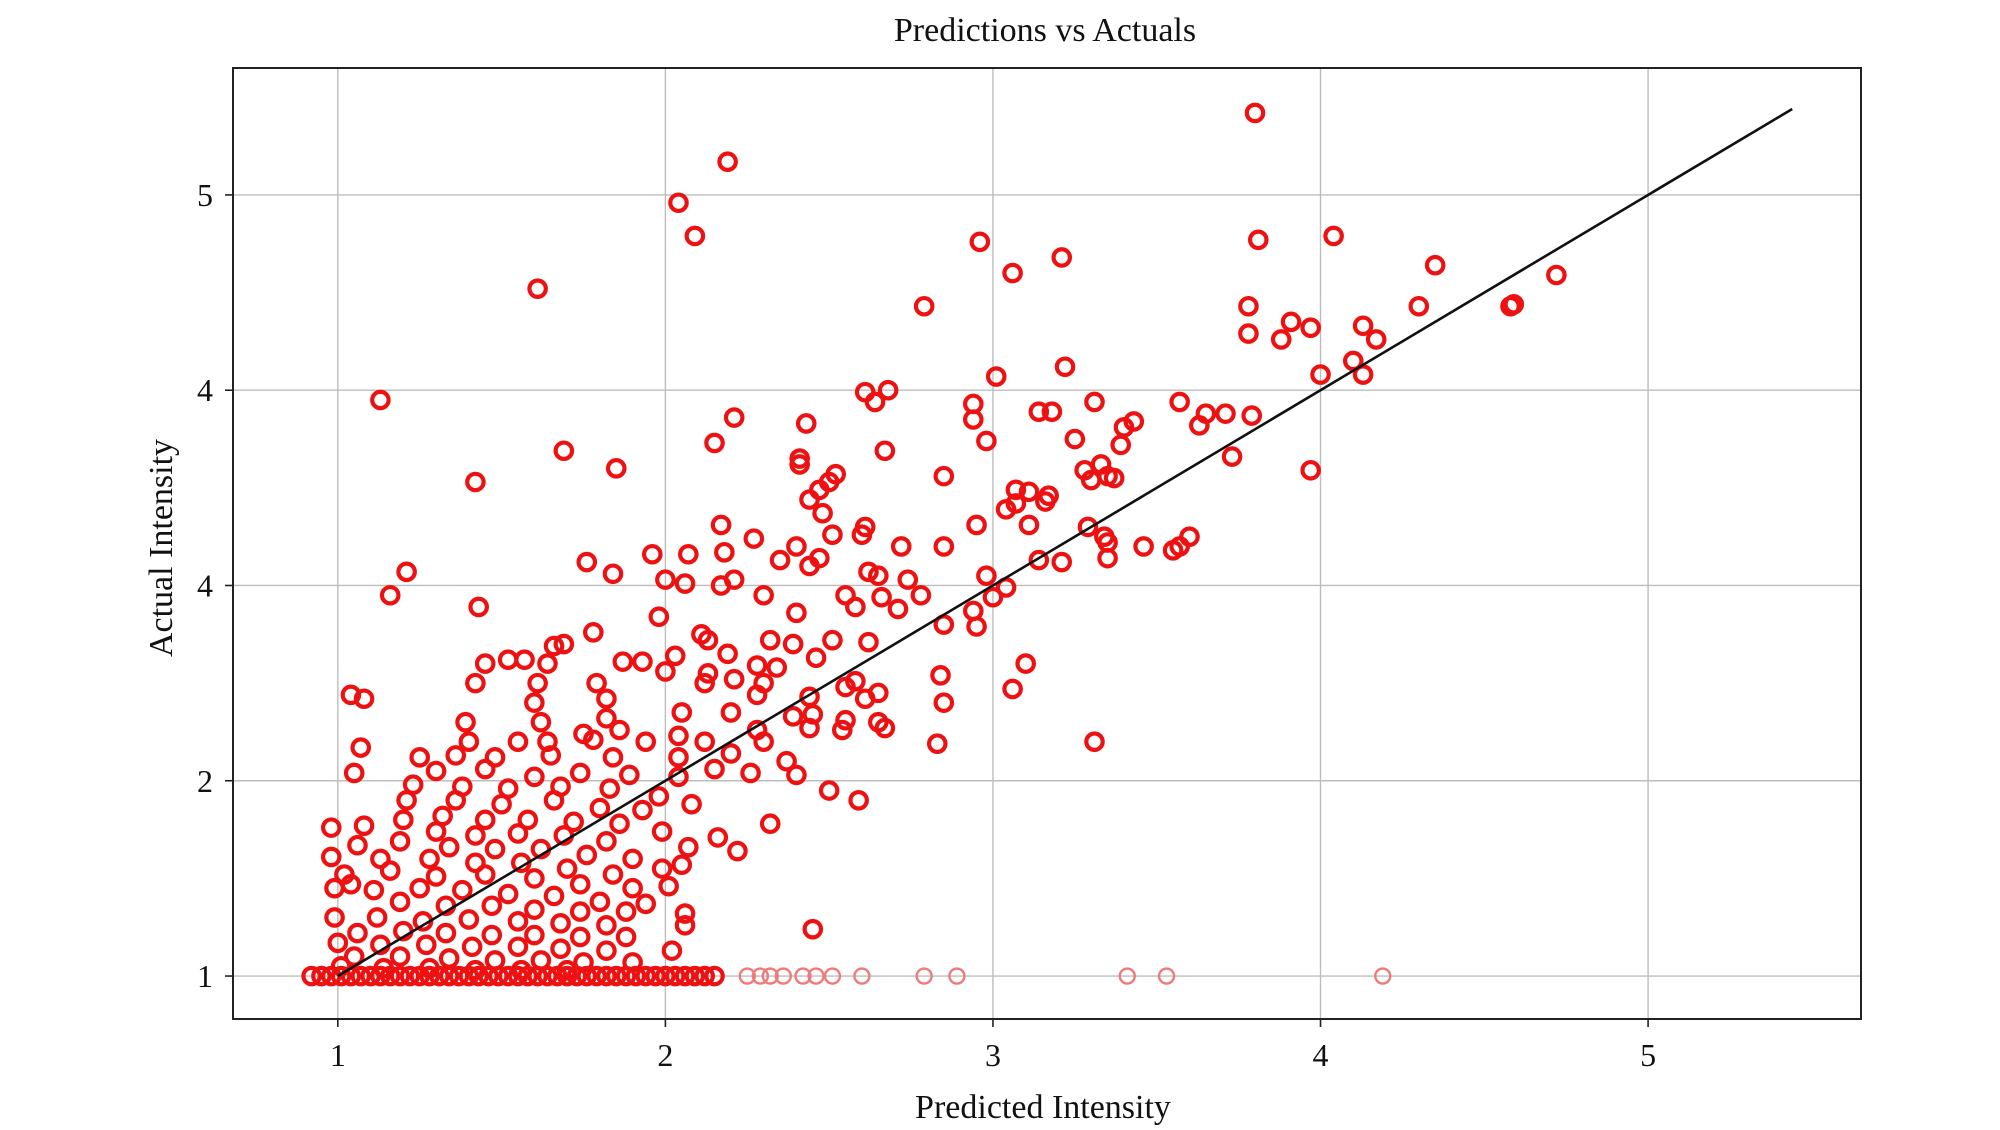  I want to click on x-tick-label: 3, so click(993, 1055).